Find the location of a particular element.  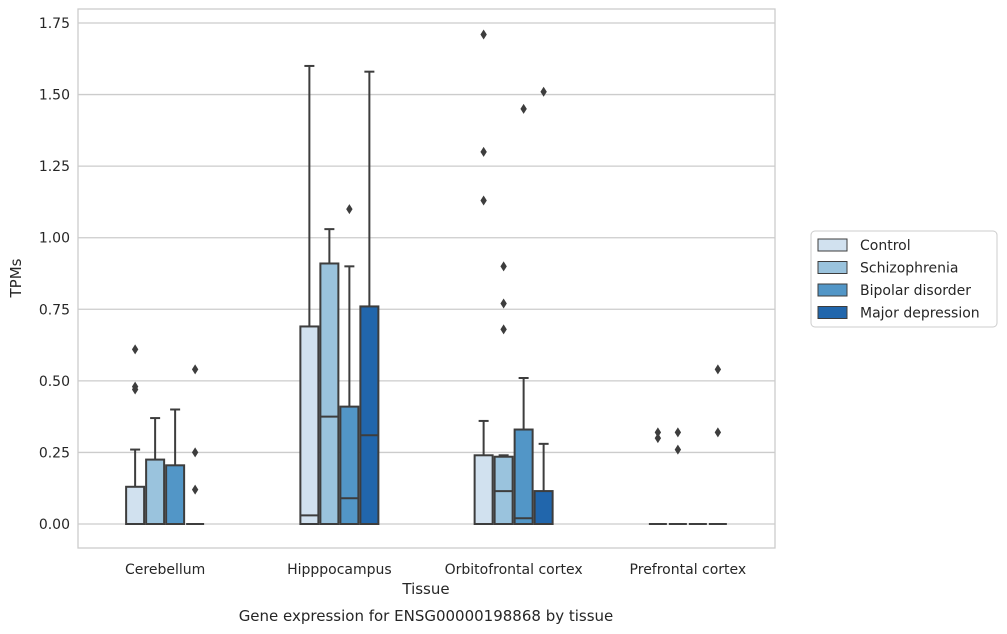

y-tick-label: 1.00 is located at coordinates (54, 239).